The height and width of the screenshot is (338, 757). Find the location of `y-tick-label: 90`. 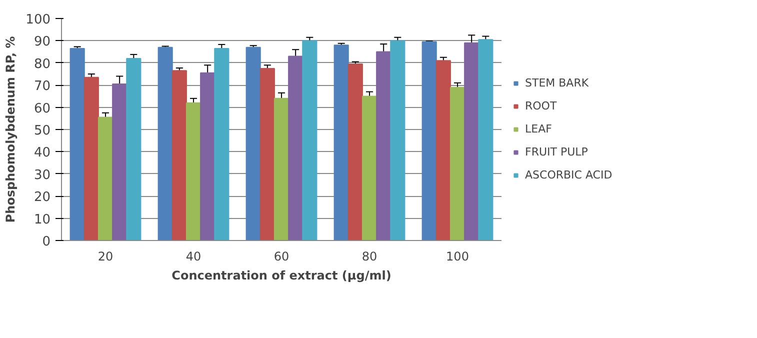

y-tick-label: 90 is located at coordinates (42, 42).